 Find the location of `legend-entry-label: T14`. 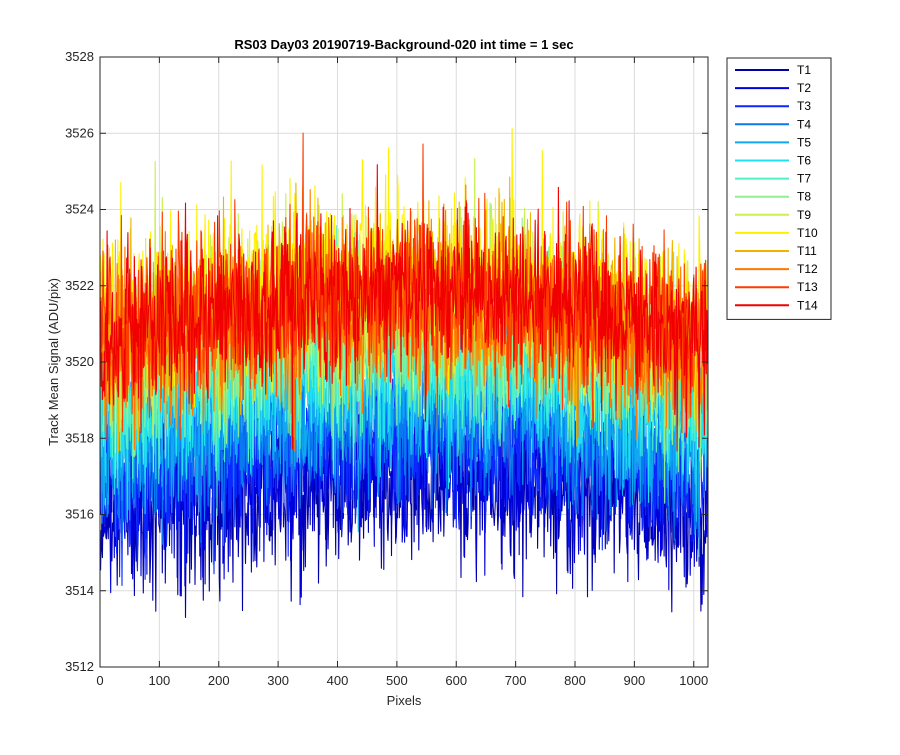

legend-entry-label: T14 is located at coordinates (807, 305).